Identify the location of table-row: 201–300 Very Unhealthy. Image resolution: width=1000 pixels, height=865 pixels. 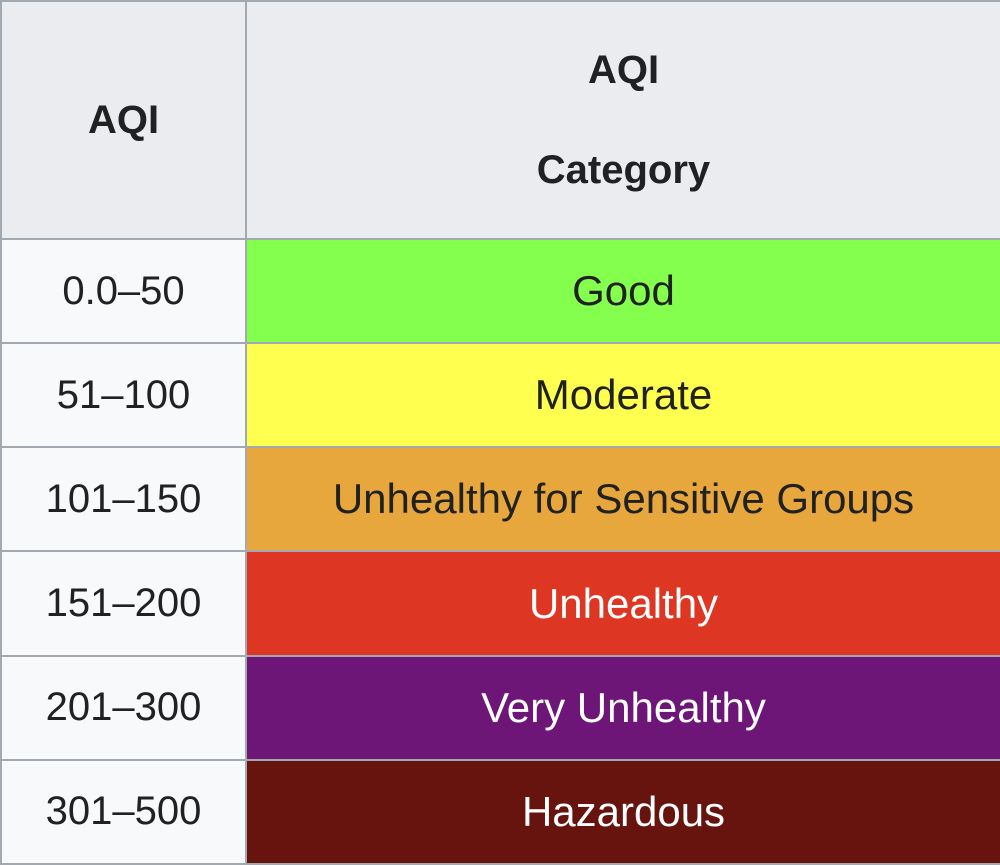
(500, 707).